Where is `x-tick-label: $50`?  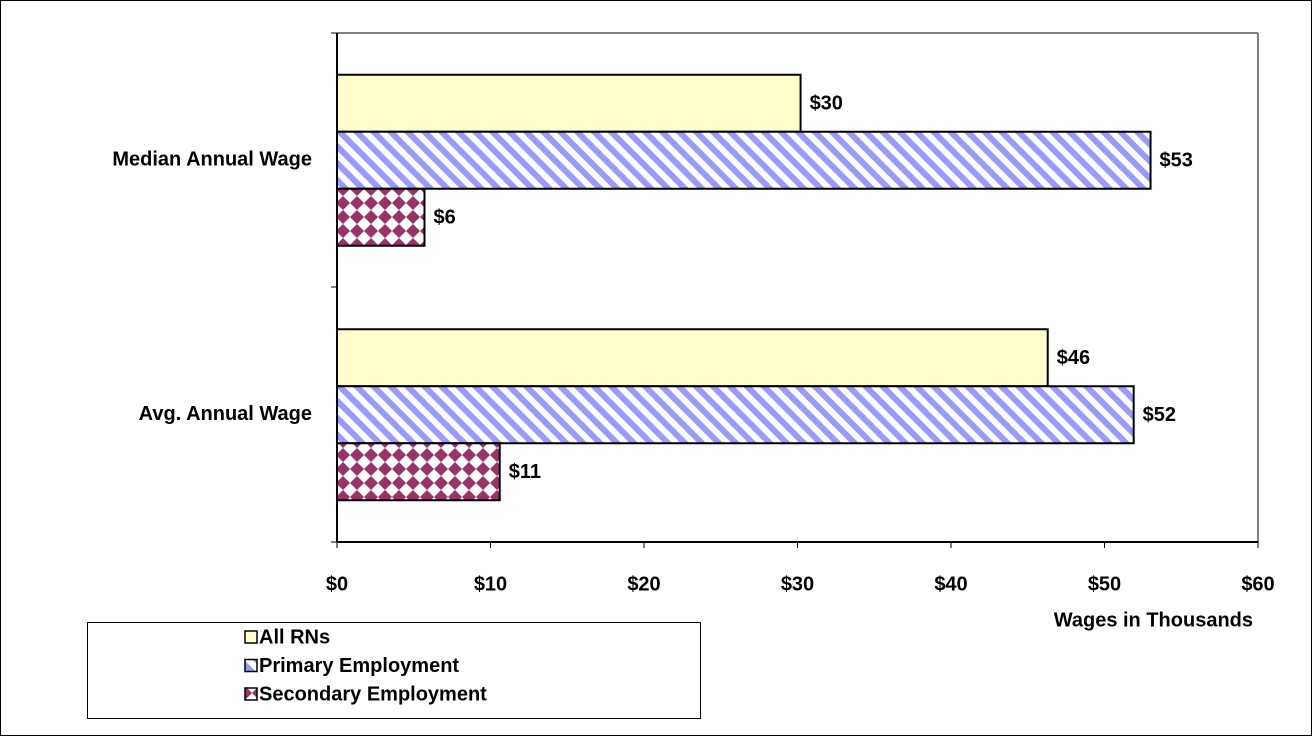
x-tick-label: $50 is located at coordinates (1104, 584).